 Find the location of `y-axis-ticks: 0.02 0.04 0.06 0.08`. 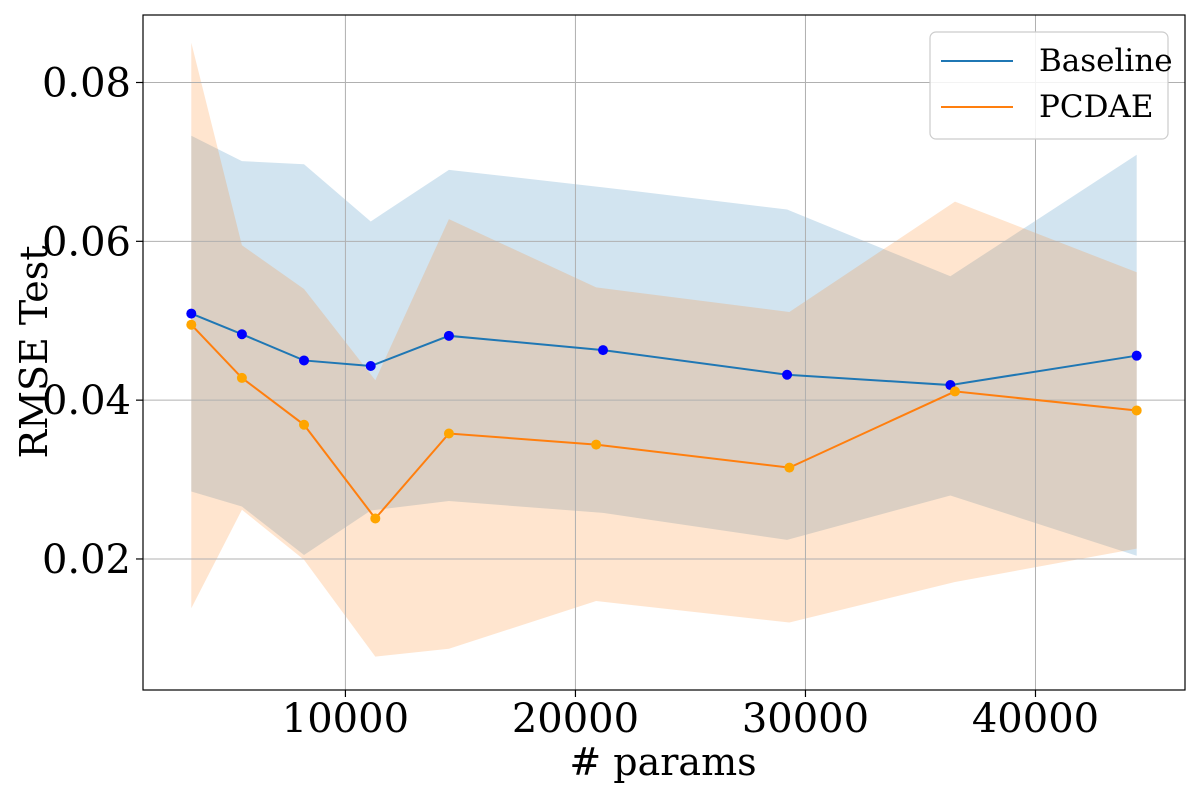

y-axis-ticks: 0.02 0.04 0.06 0.08 is located at coordinates (92, 322).